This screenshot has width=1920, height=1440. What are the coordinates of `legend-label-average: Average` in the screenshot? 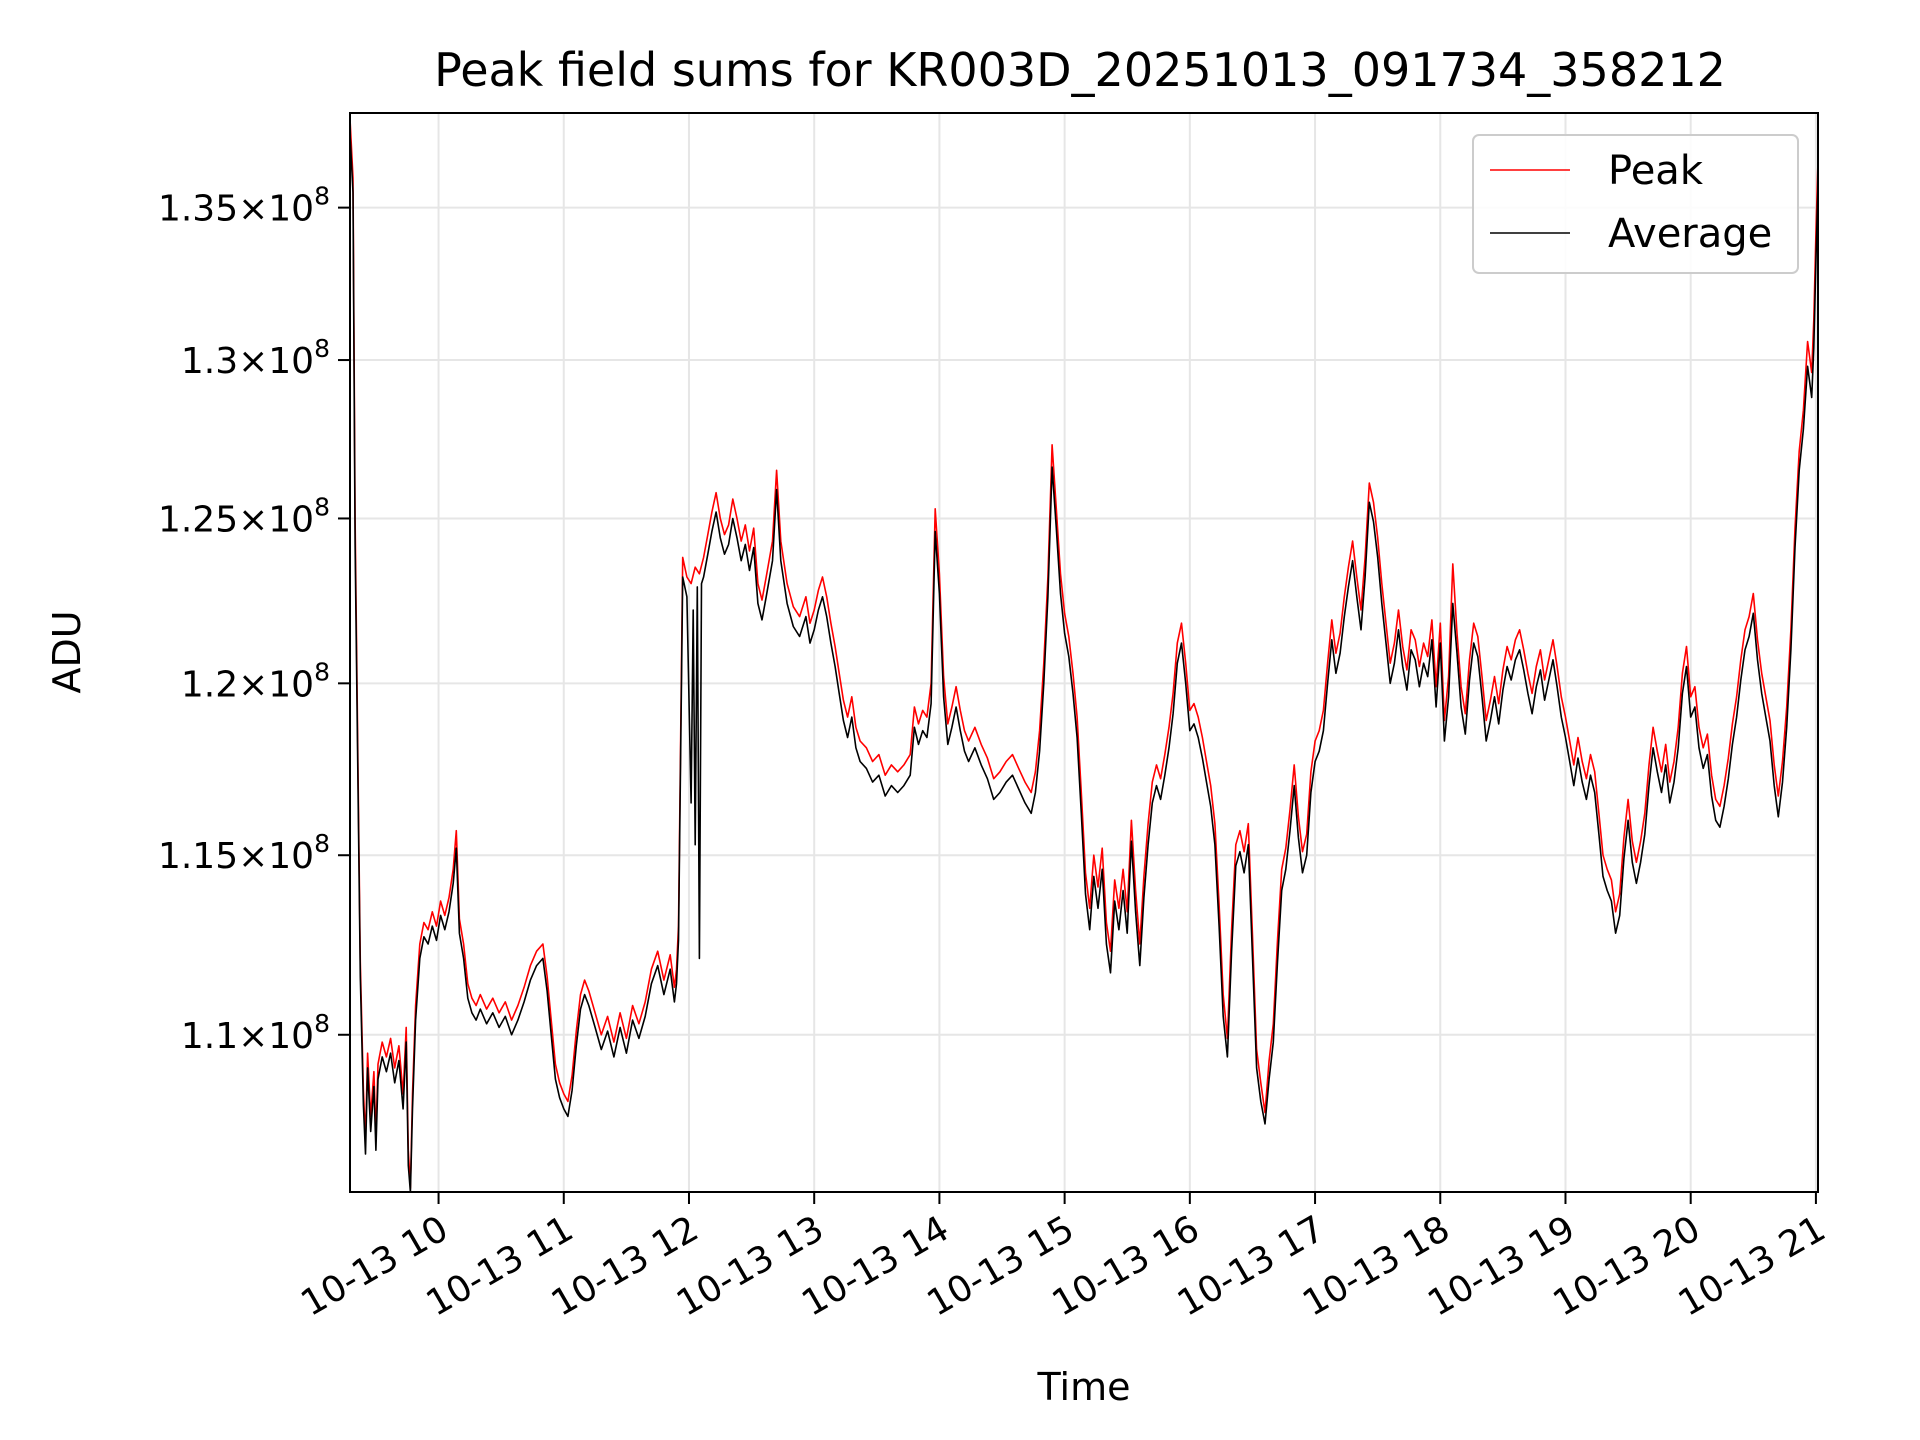 It's located at (1690, 234).